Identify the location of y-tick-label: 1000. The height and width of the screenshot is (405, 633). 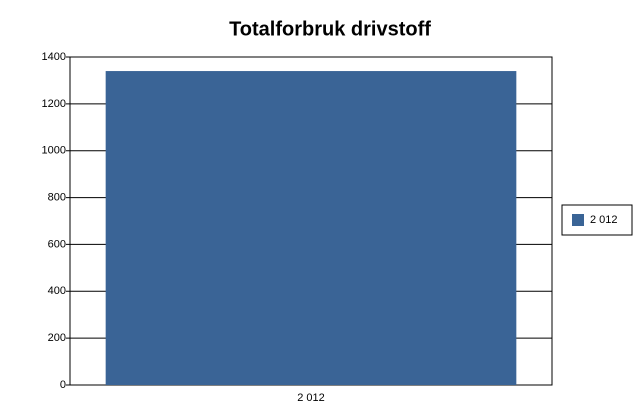
(54, 151).